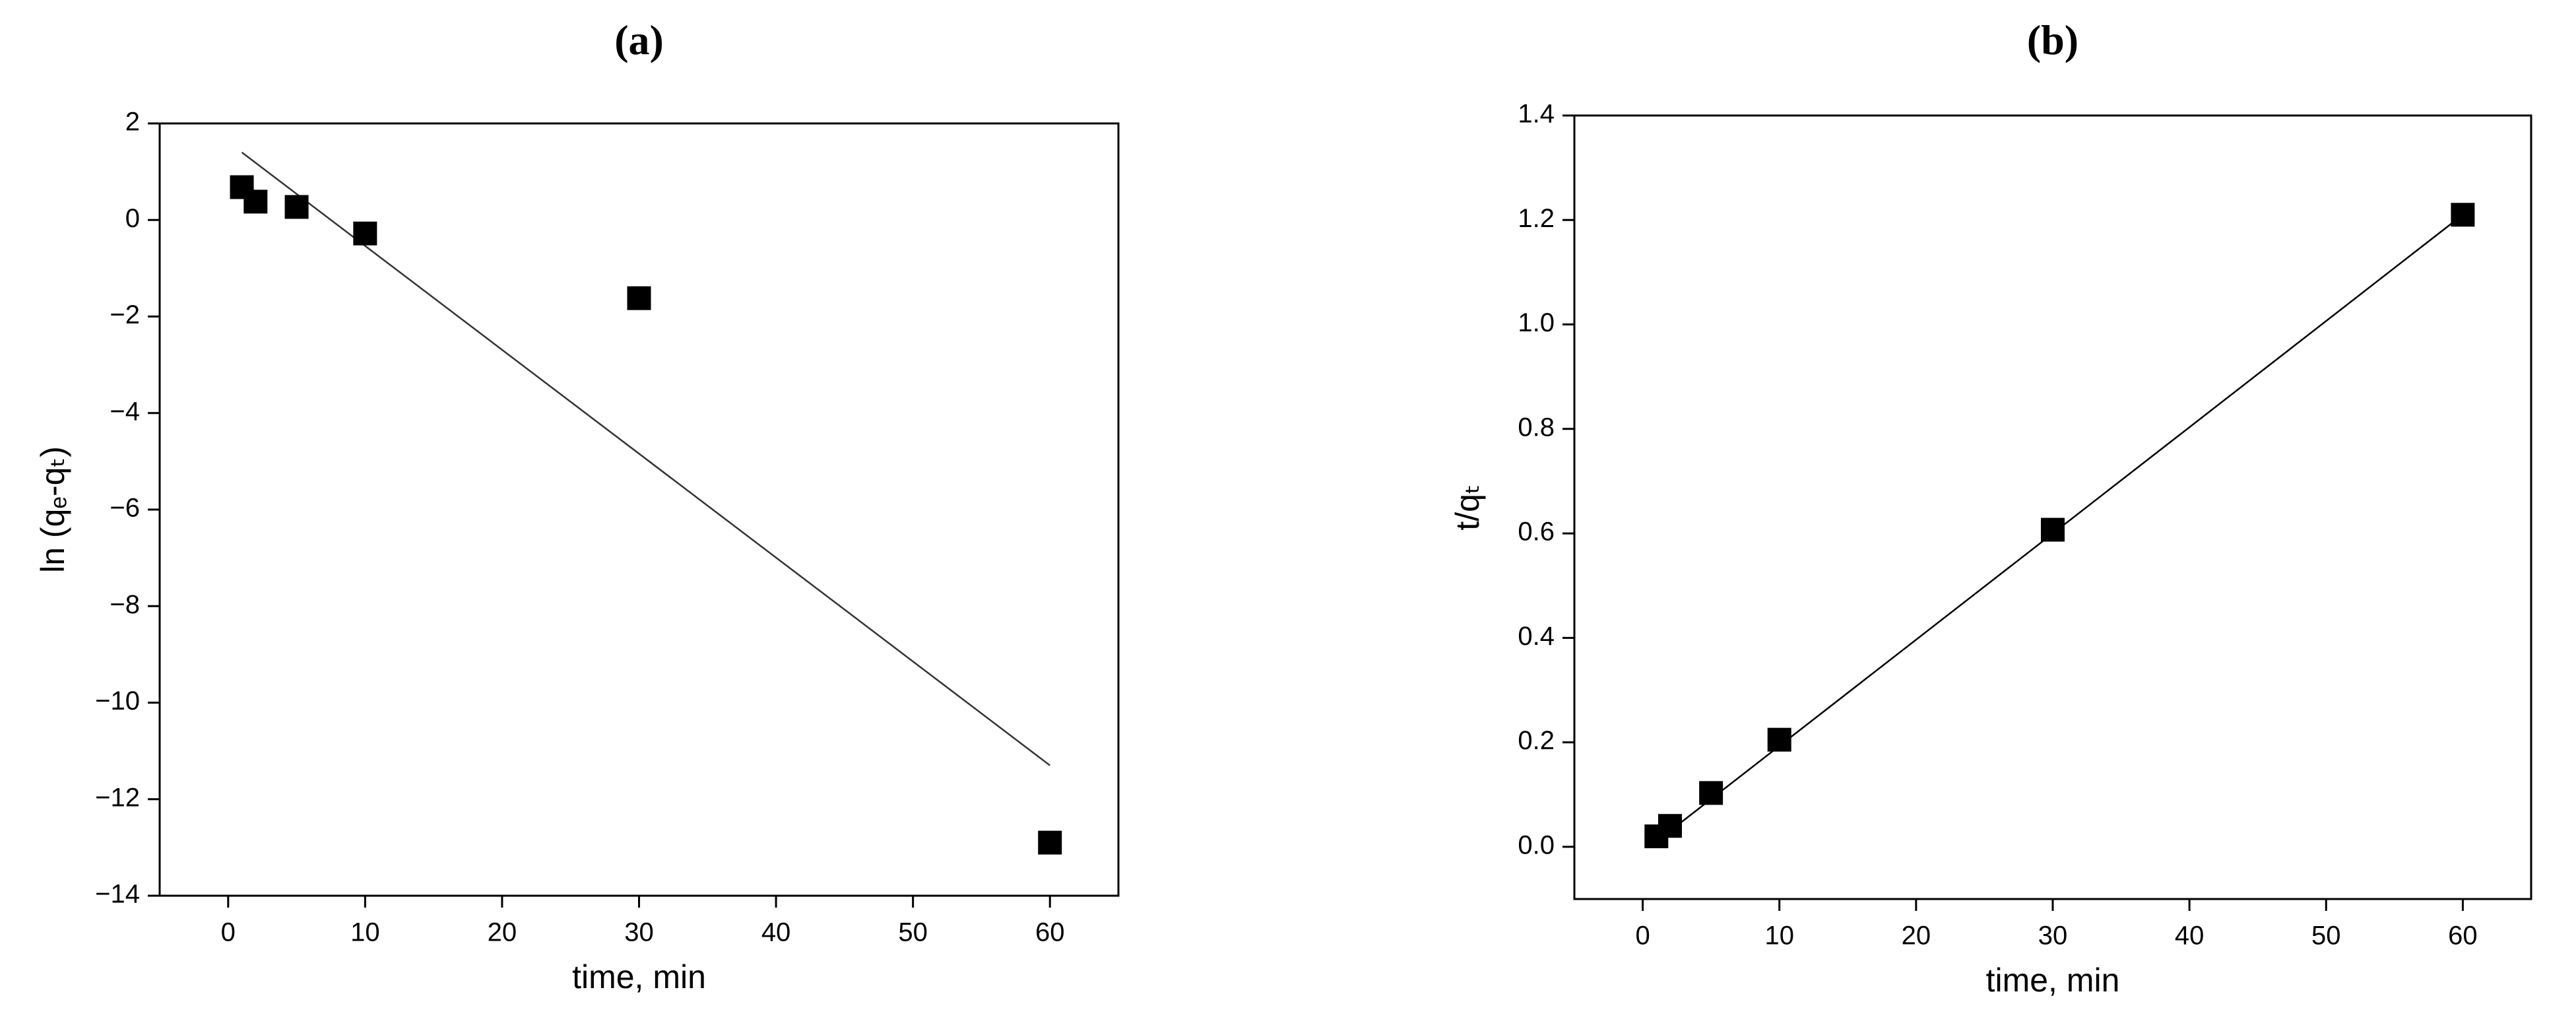  What do you see at coordinates (125, 315) in the screenshot?
I see `y-tick-label: −2` at bounding box center [125, 315].